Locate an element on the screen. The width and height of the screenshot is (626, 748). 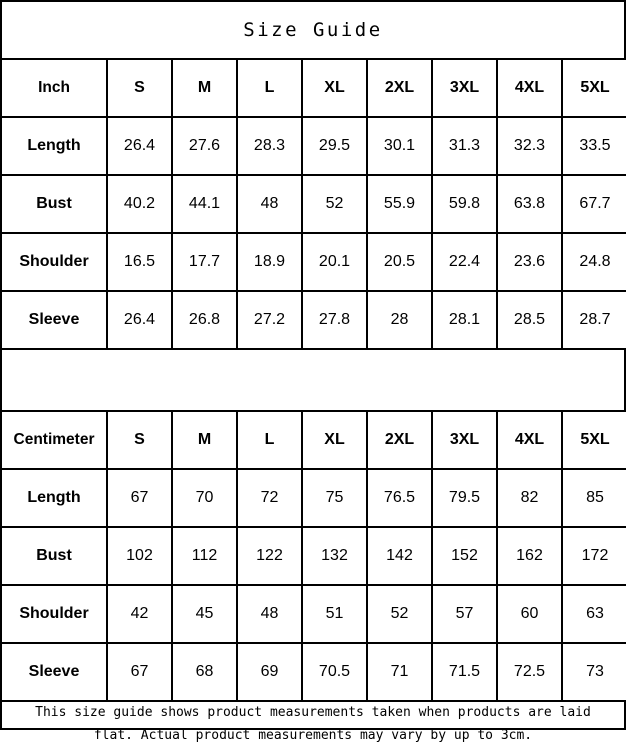
table-cell: 28.1 is located at coordinates (465, 320).